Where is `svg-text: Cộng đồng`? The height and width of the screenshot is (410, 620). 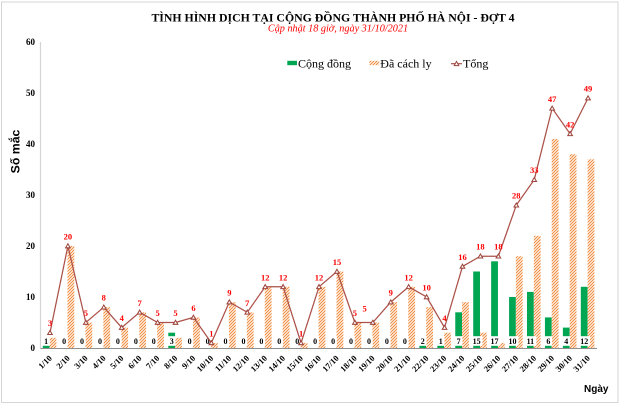 svg-text: Cộng đồng is located at coordinates (324, 63).